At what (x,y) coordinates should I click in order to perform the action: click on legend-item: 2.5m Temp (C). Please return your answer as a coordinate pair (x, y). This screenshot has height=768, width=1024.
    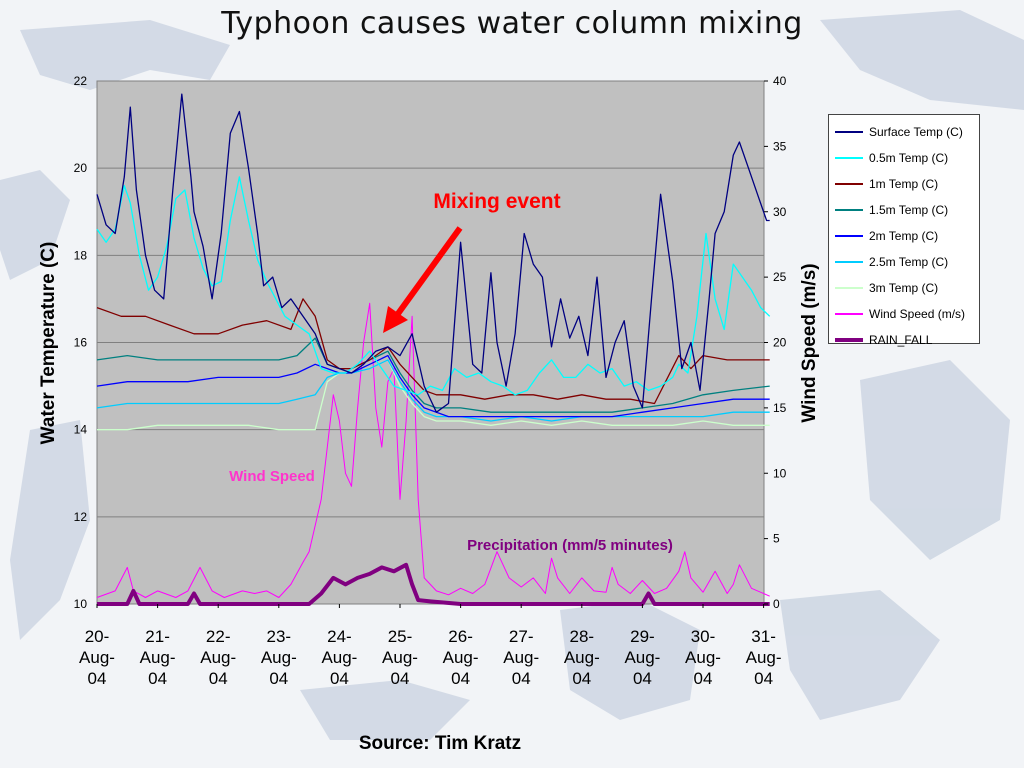
    Looking at the image, I should click on (907, 262).